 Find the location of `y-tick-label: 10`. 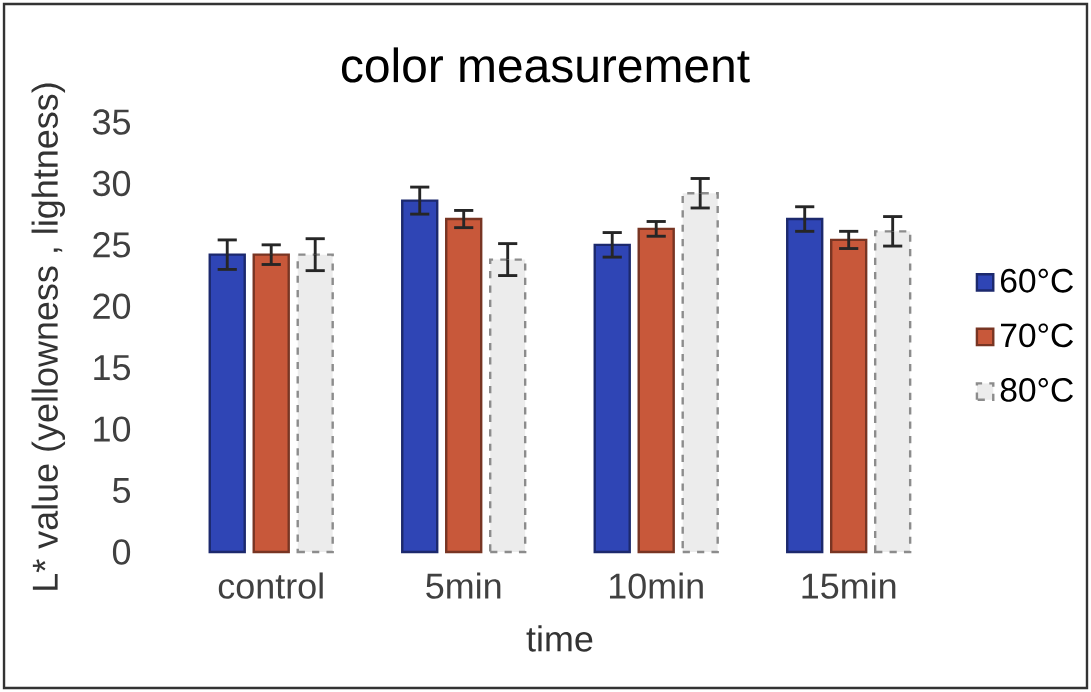

y-tick-label: 10 is located at coordinates (112, 429).